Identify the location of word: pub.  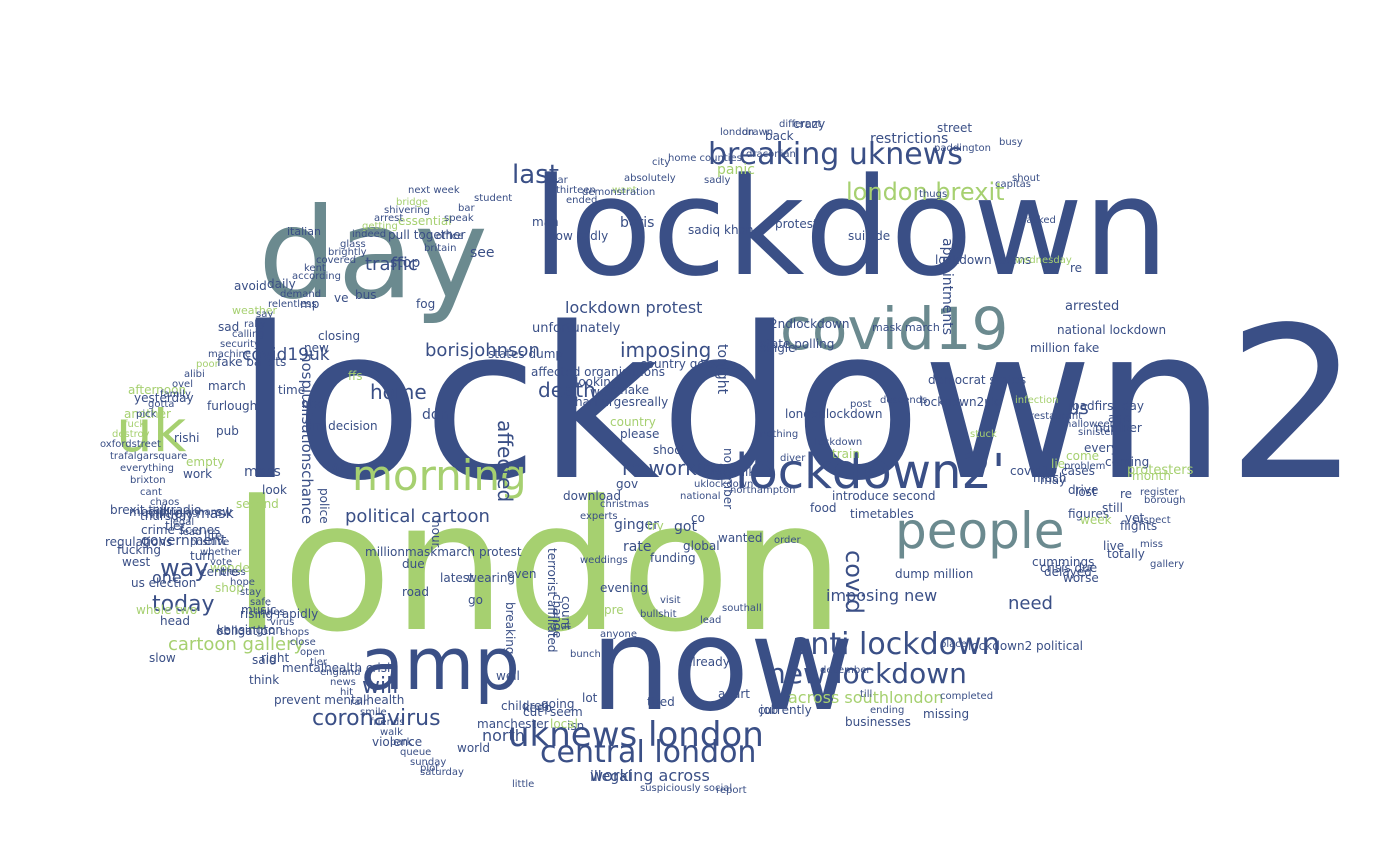
(227, 431).